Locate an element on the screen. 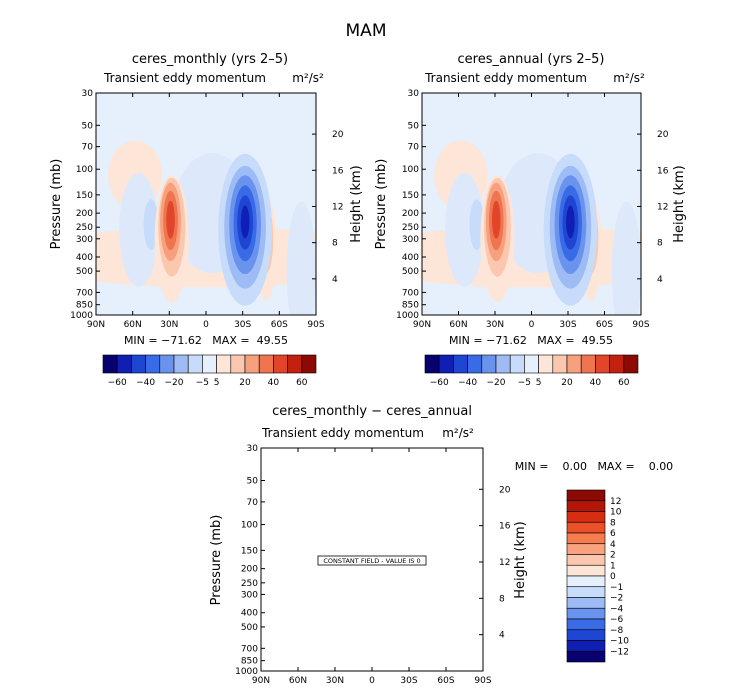 This screenshot has height=693, width=733. colorbar-tick-label: 1 is located at coordinates (613, 566).